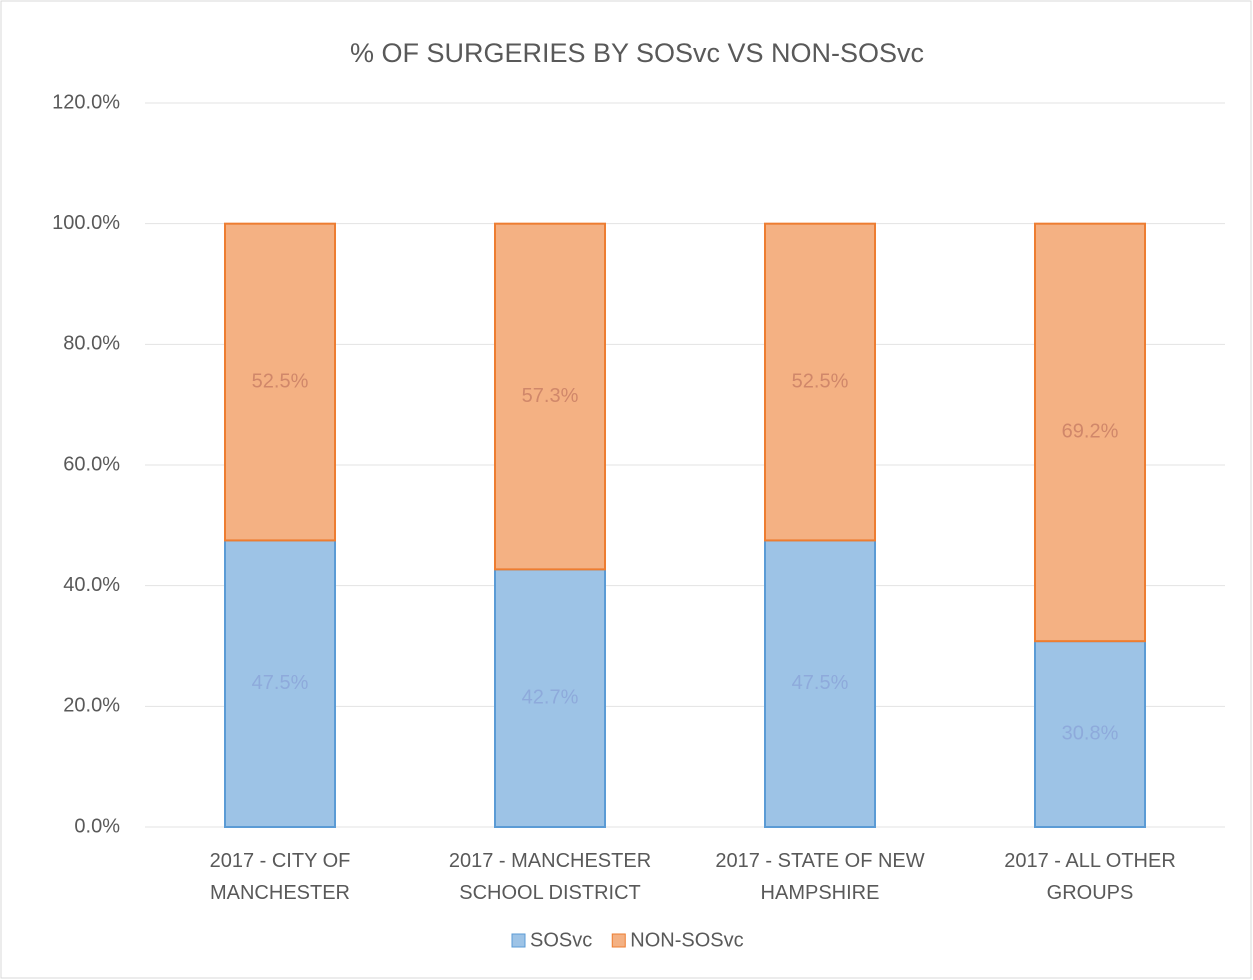 This screenshot has height=980, width=1253. Describe the element at coordinates (550, 877) in the screenshot. I see `x-tick-label: 2017 - MANCHESTER SCHOOL DISTRICT` at that location.